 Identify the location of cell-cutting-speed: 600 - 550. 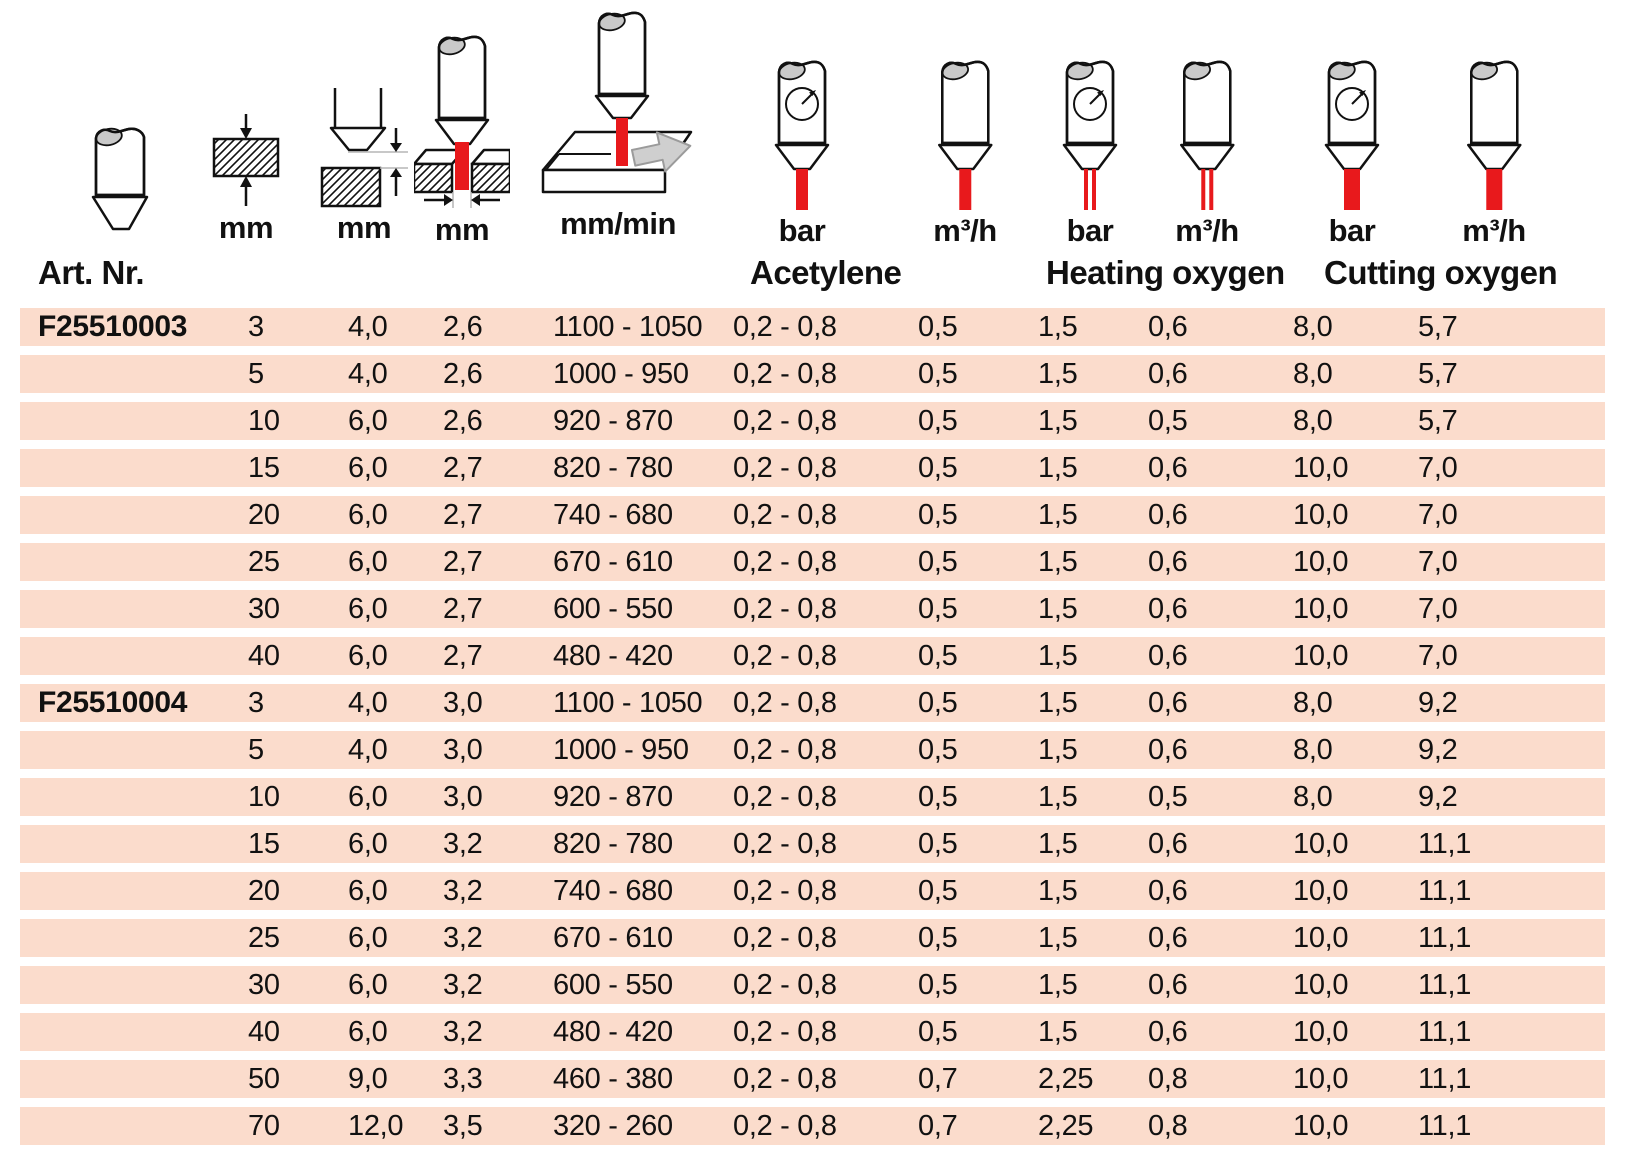
(635, 609).